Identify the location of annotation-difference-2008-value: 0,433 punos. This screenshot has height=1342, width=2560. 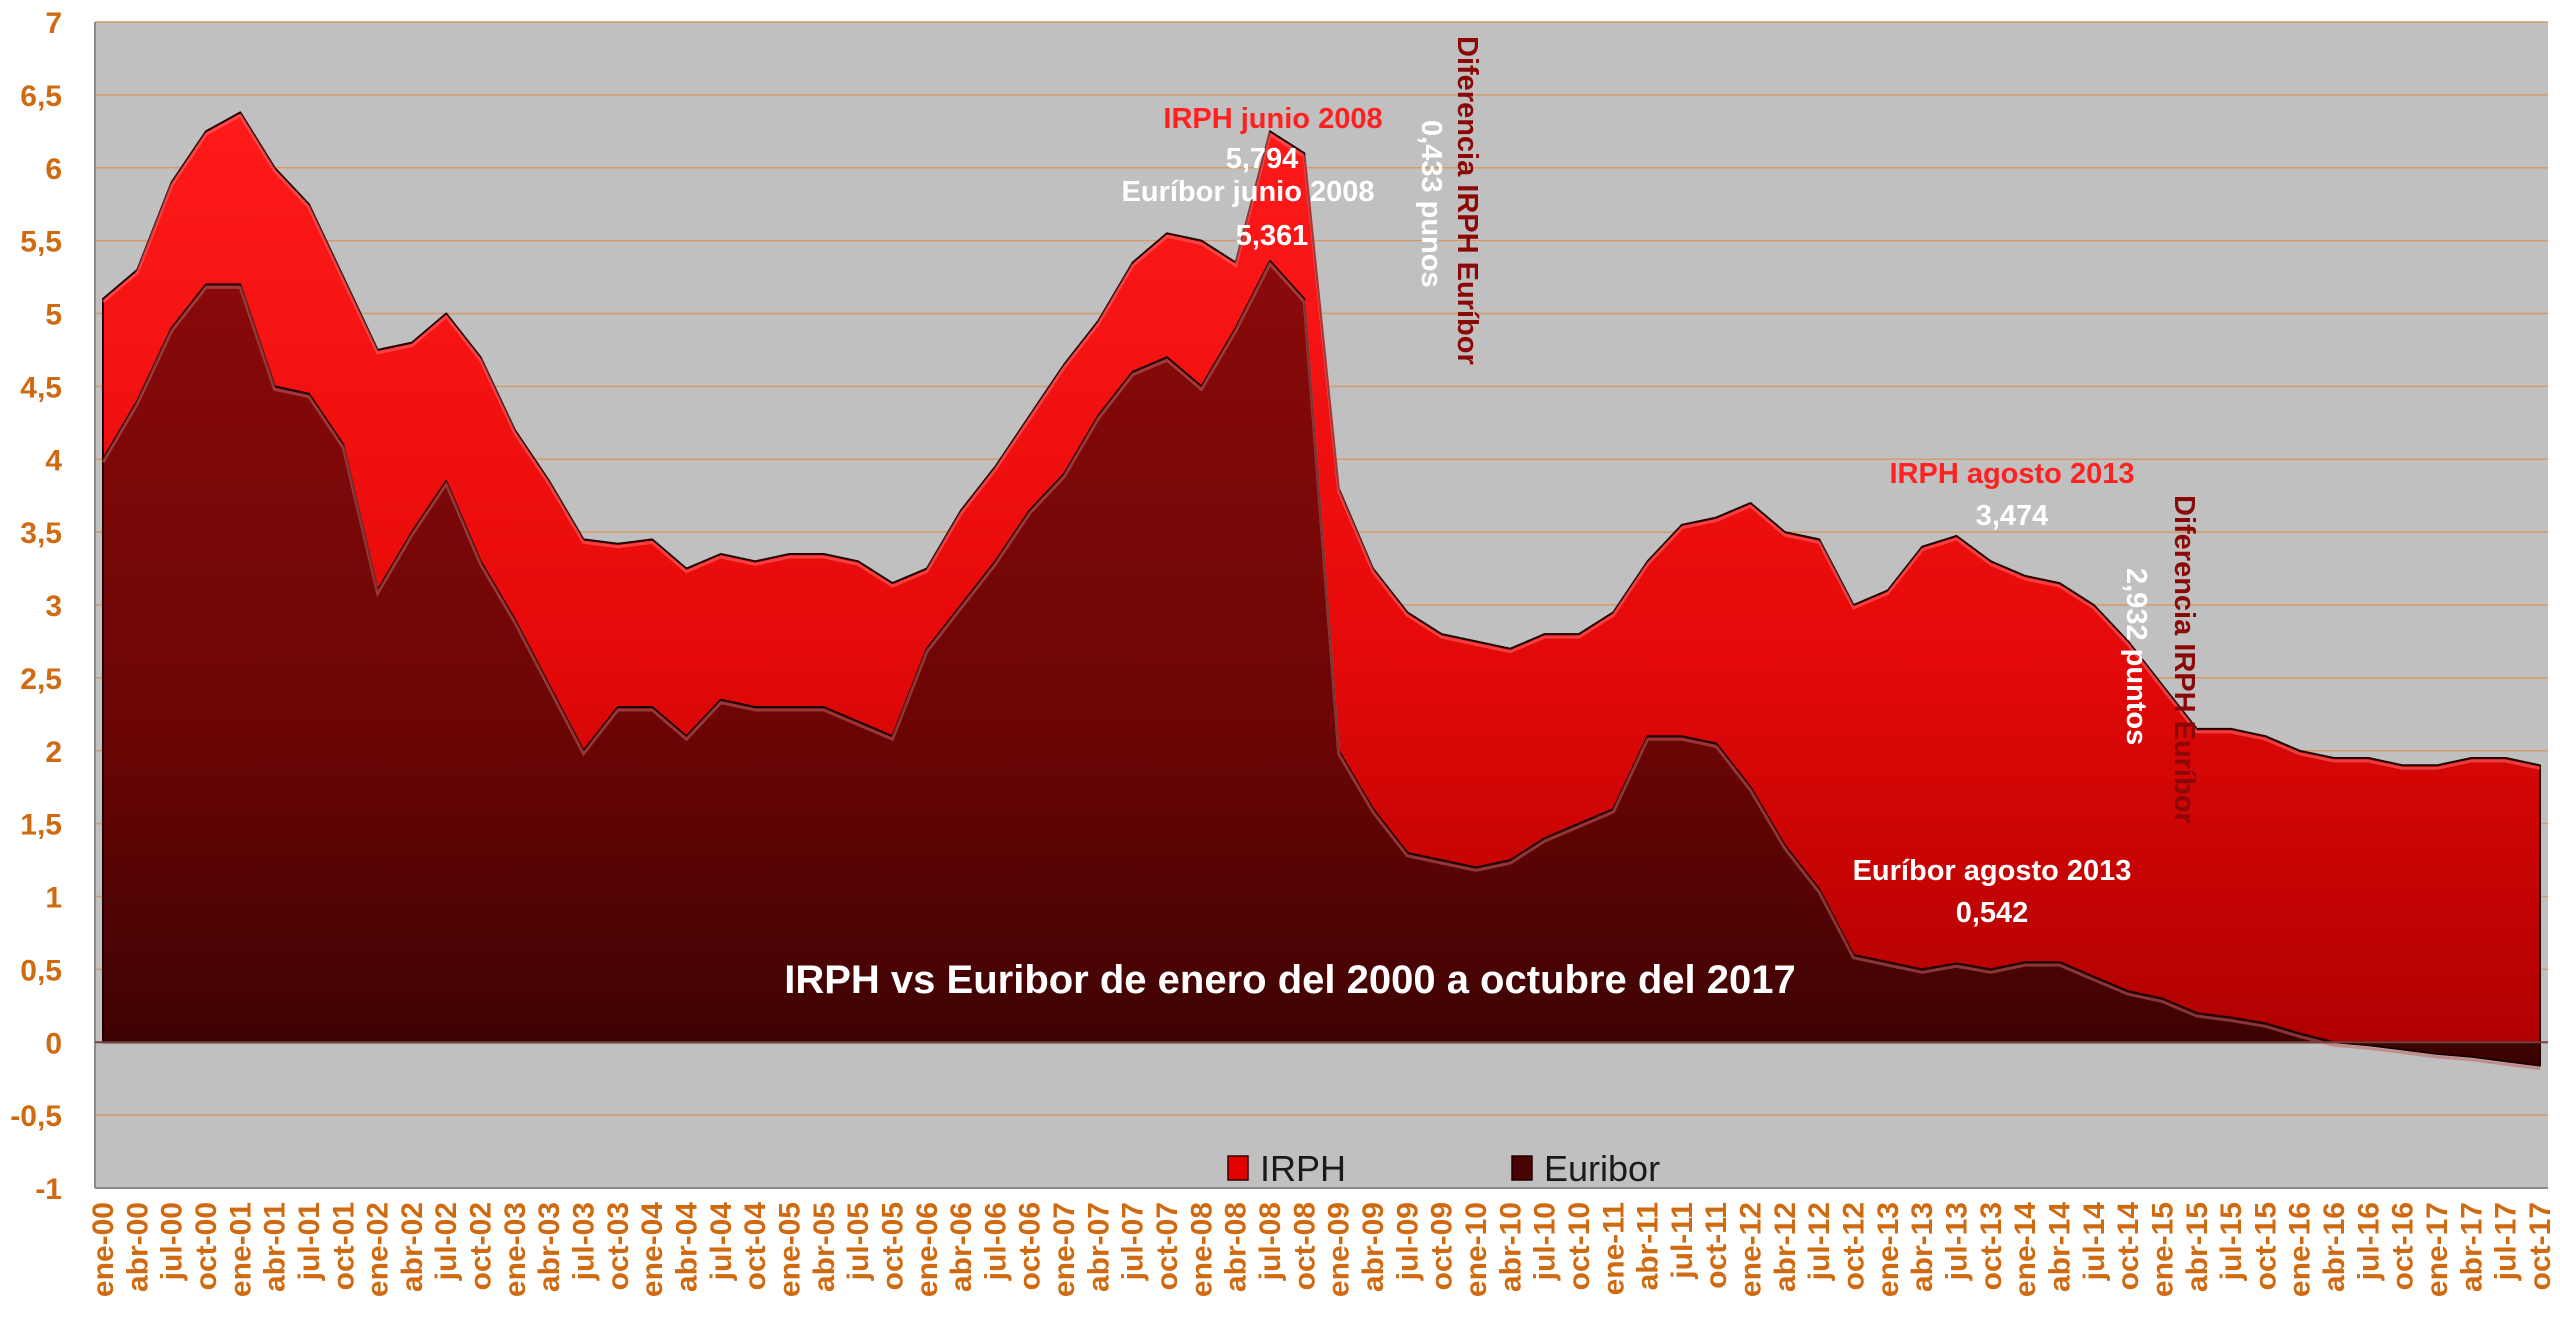
(1431, 204).